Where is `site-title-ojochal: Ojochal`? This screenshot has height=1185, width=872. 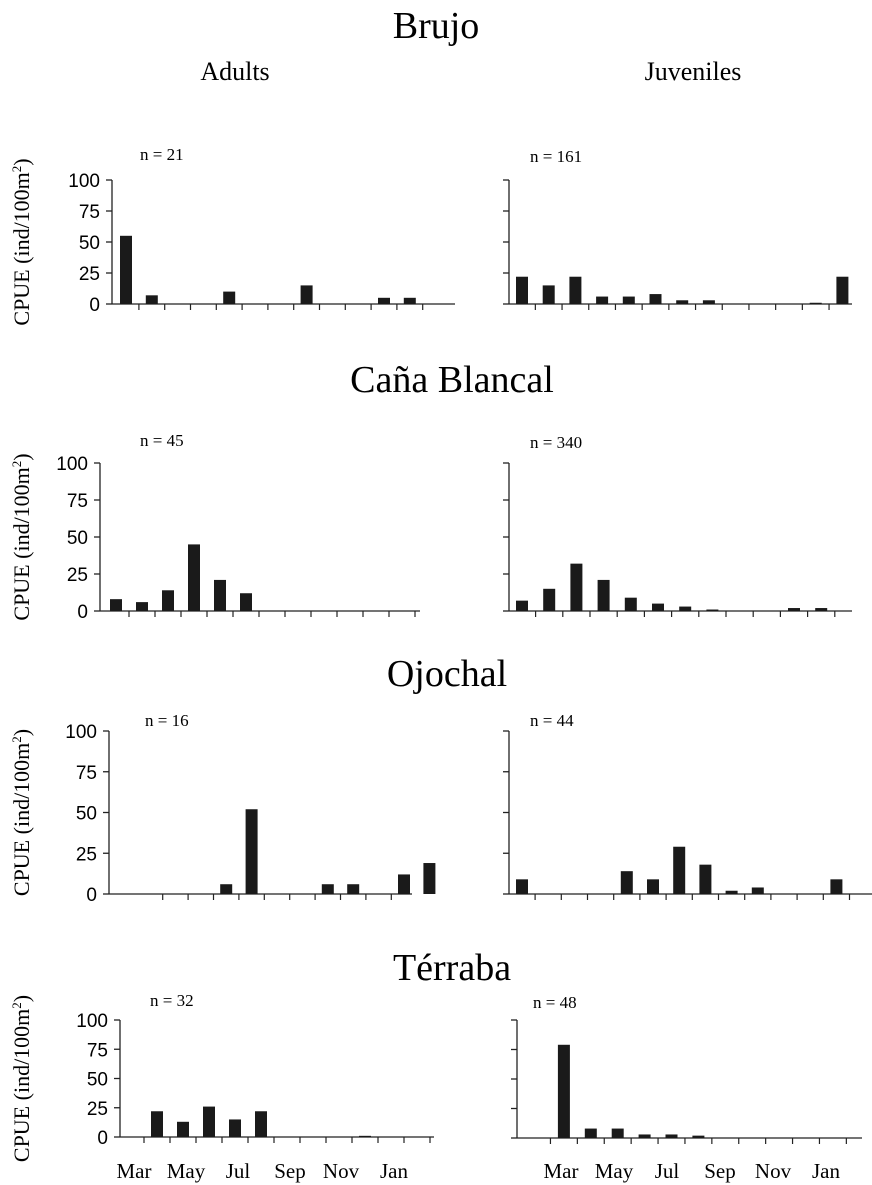
site-title-ojochal: Ojochal is located at coordinates (447, 674).